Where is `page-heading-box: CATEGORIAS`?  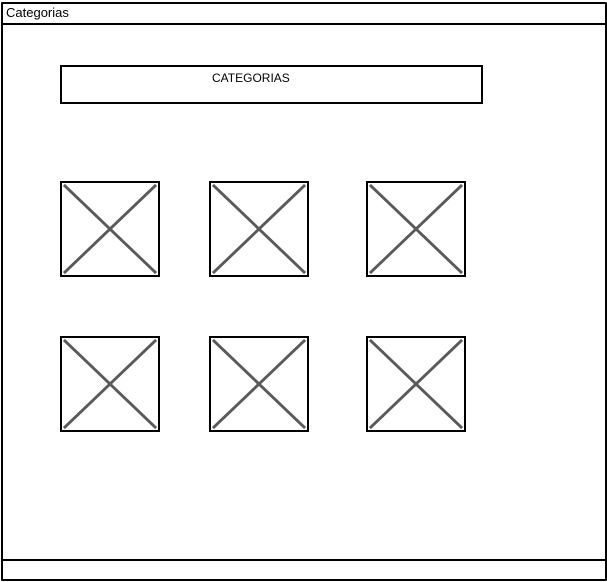
page-heading-box: CATEGORIAS is located at coordinates (271, 84).